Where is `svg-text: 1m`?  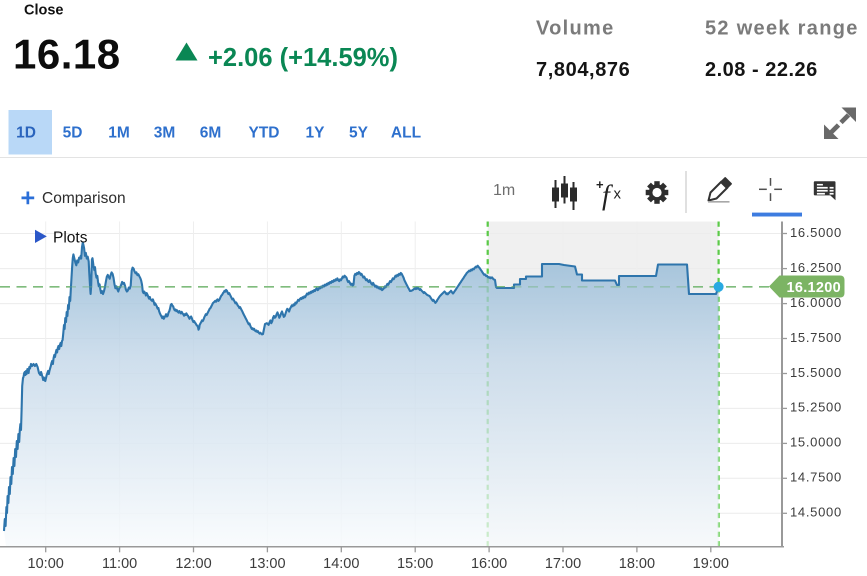 svg-text: 1m is located at coordinates (504, 190).